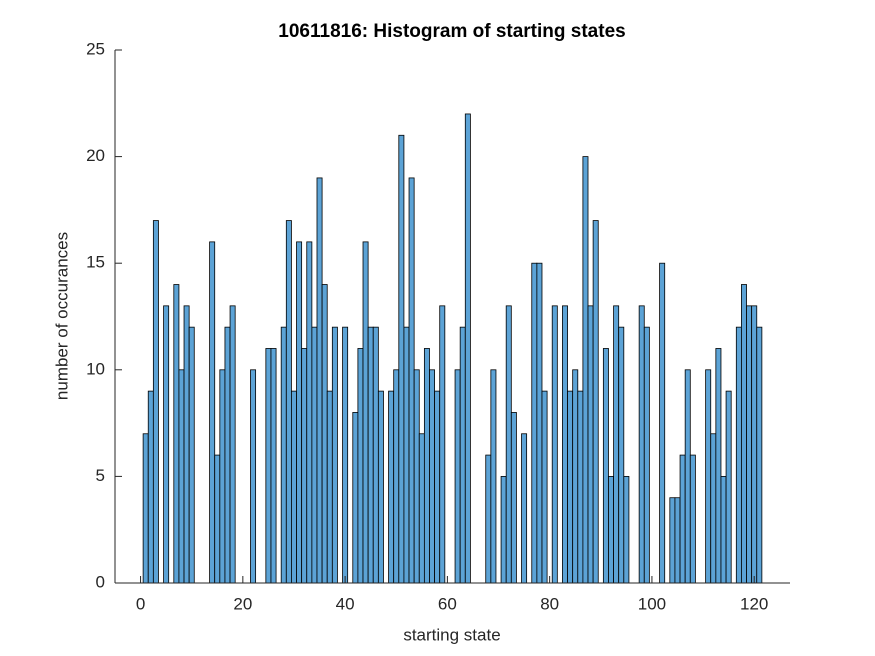  I want to click on y-tick-label: 5, so click(100, 475).